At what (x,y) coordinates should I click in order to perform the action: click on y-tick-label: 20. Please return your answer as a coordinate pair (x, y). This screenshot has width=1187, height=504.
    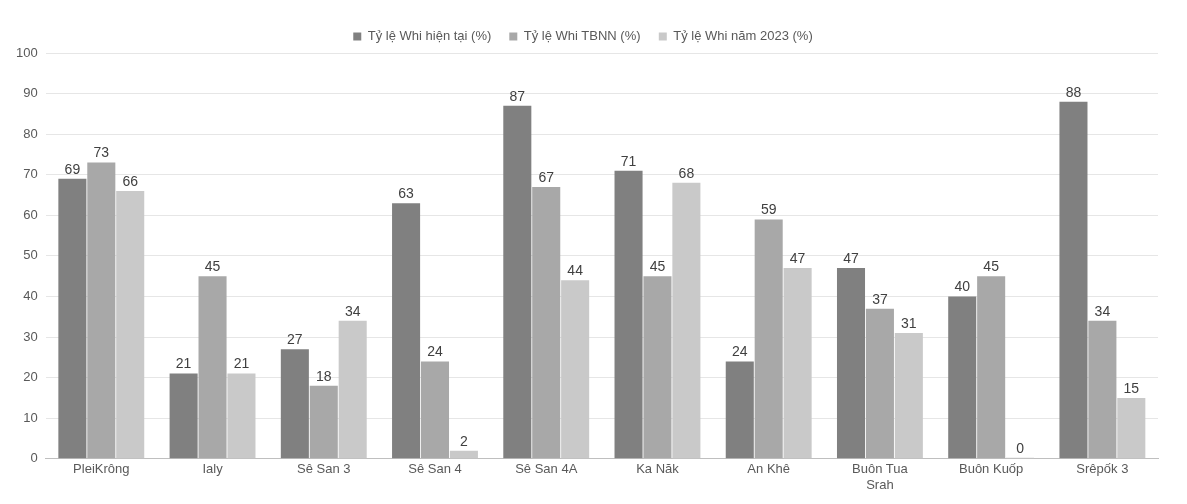
    Looking at the image, I should click on (30, 377).